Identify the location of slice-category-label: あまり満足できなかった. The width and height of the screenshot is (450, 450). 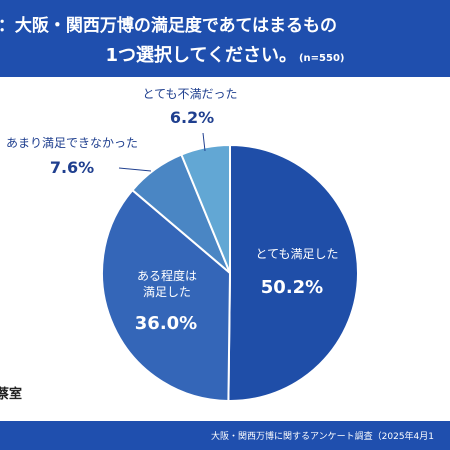
(72, 143).